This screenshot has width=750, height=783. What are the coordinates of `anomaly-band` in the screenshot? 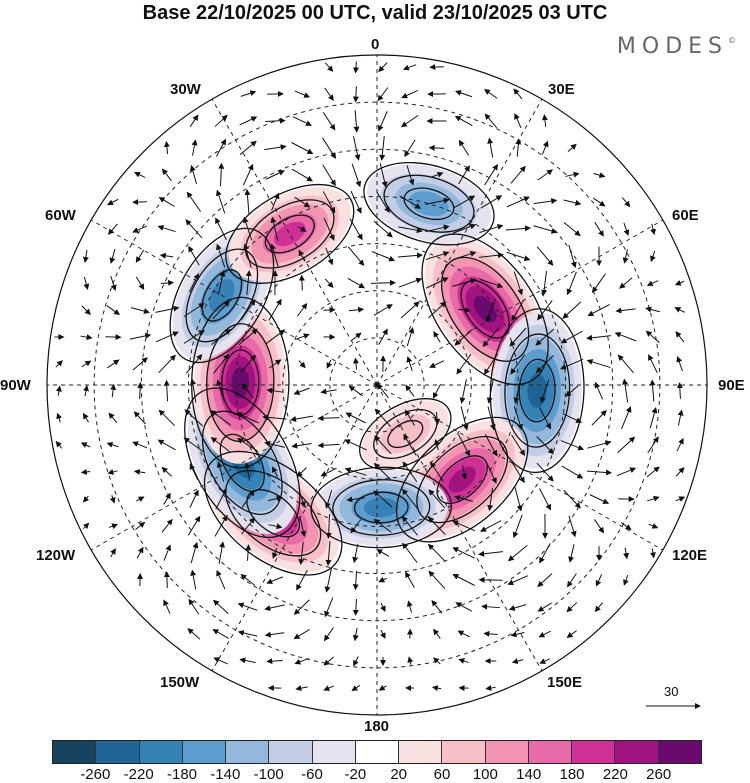 It's located at (240, 382).